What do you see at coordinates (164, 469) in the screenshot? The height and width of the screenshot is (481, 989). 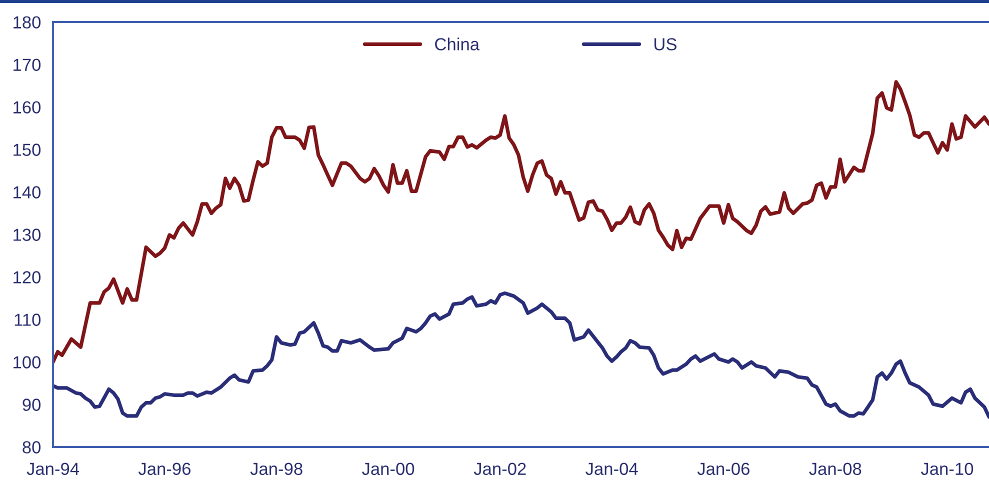 I see `x-tick-label: Jan-96` at bounding box center [164, 469].